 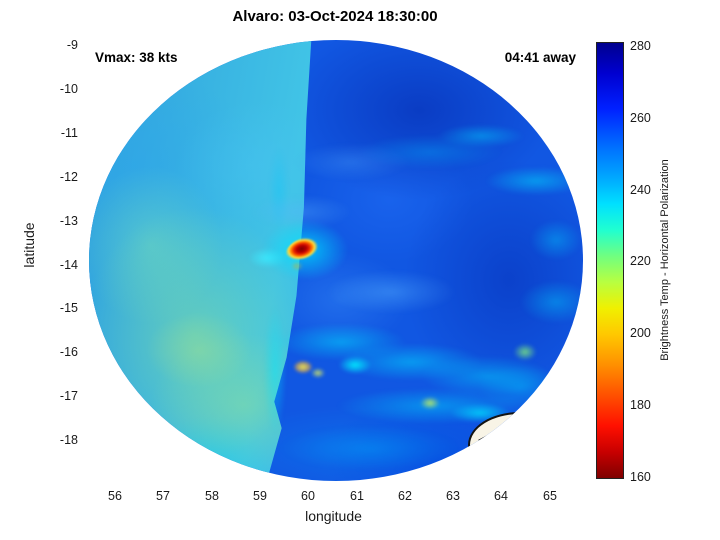 I want to click on satellite-dish-icon, so click(x=527, y=432).